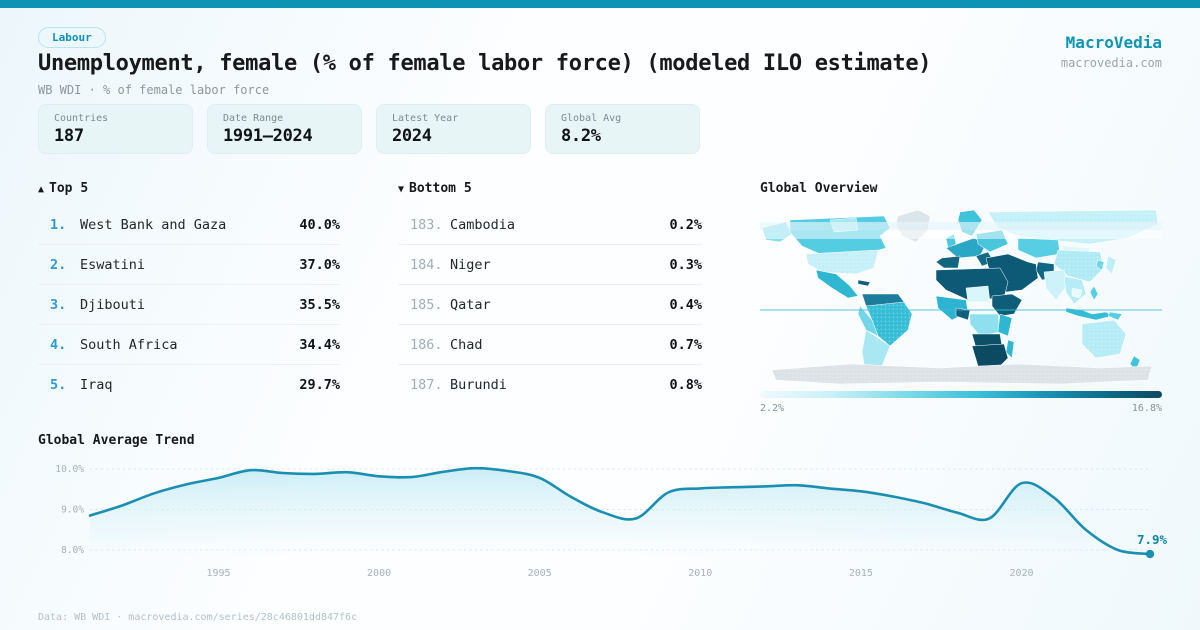 Image resolution: width=1200 pixels, height=630 pixels. Describe the element at coordinates (425, 118) in the screenshot. I see `stat-label: Latest Year` at that location.